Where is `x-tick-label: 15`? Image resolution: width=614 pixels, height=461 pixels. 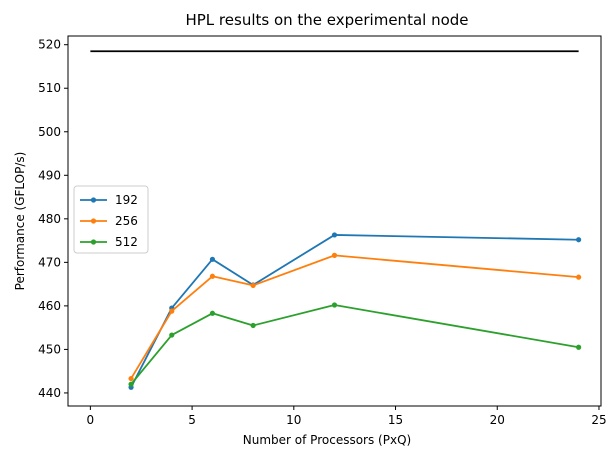
x-tick-label: 15 is located at coordinates (395, 420).